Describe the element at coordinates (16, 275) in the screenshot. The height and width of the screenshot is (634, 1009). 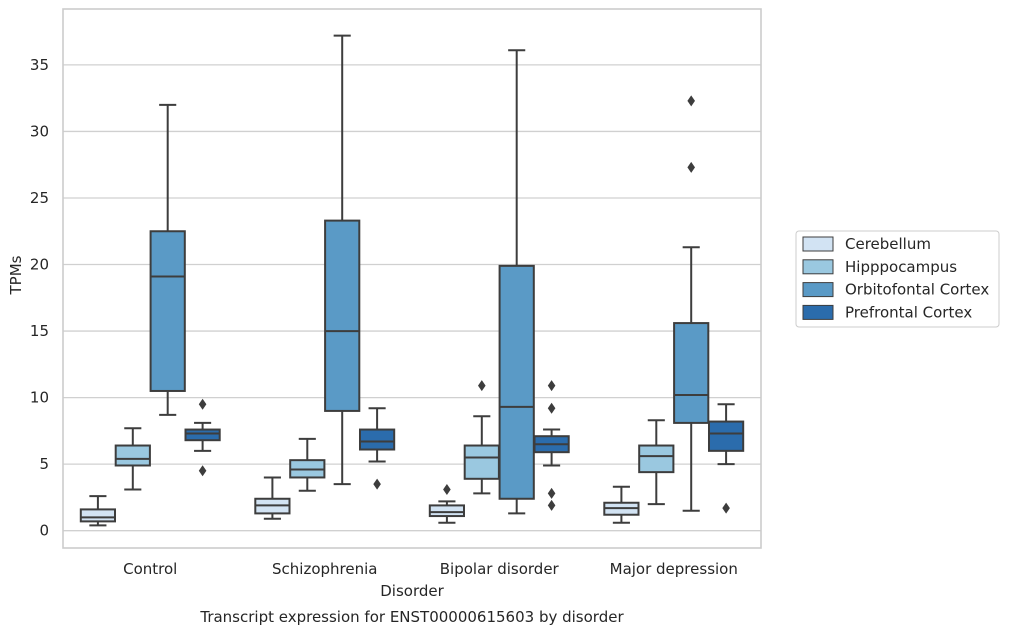
I see `y-axis-label: TPMs` at that location.